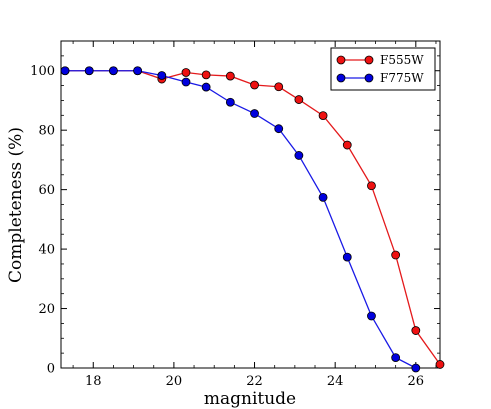 The image size is (491, 409). Describe the element at coordinates (402, 78) in the screenshot. I see `legend-label-f775w: F775W` at that location.